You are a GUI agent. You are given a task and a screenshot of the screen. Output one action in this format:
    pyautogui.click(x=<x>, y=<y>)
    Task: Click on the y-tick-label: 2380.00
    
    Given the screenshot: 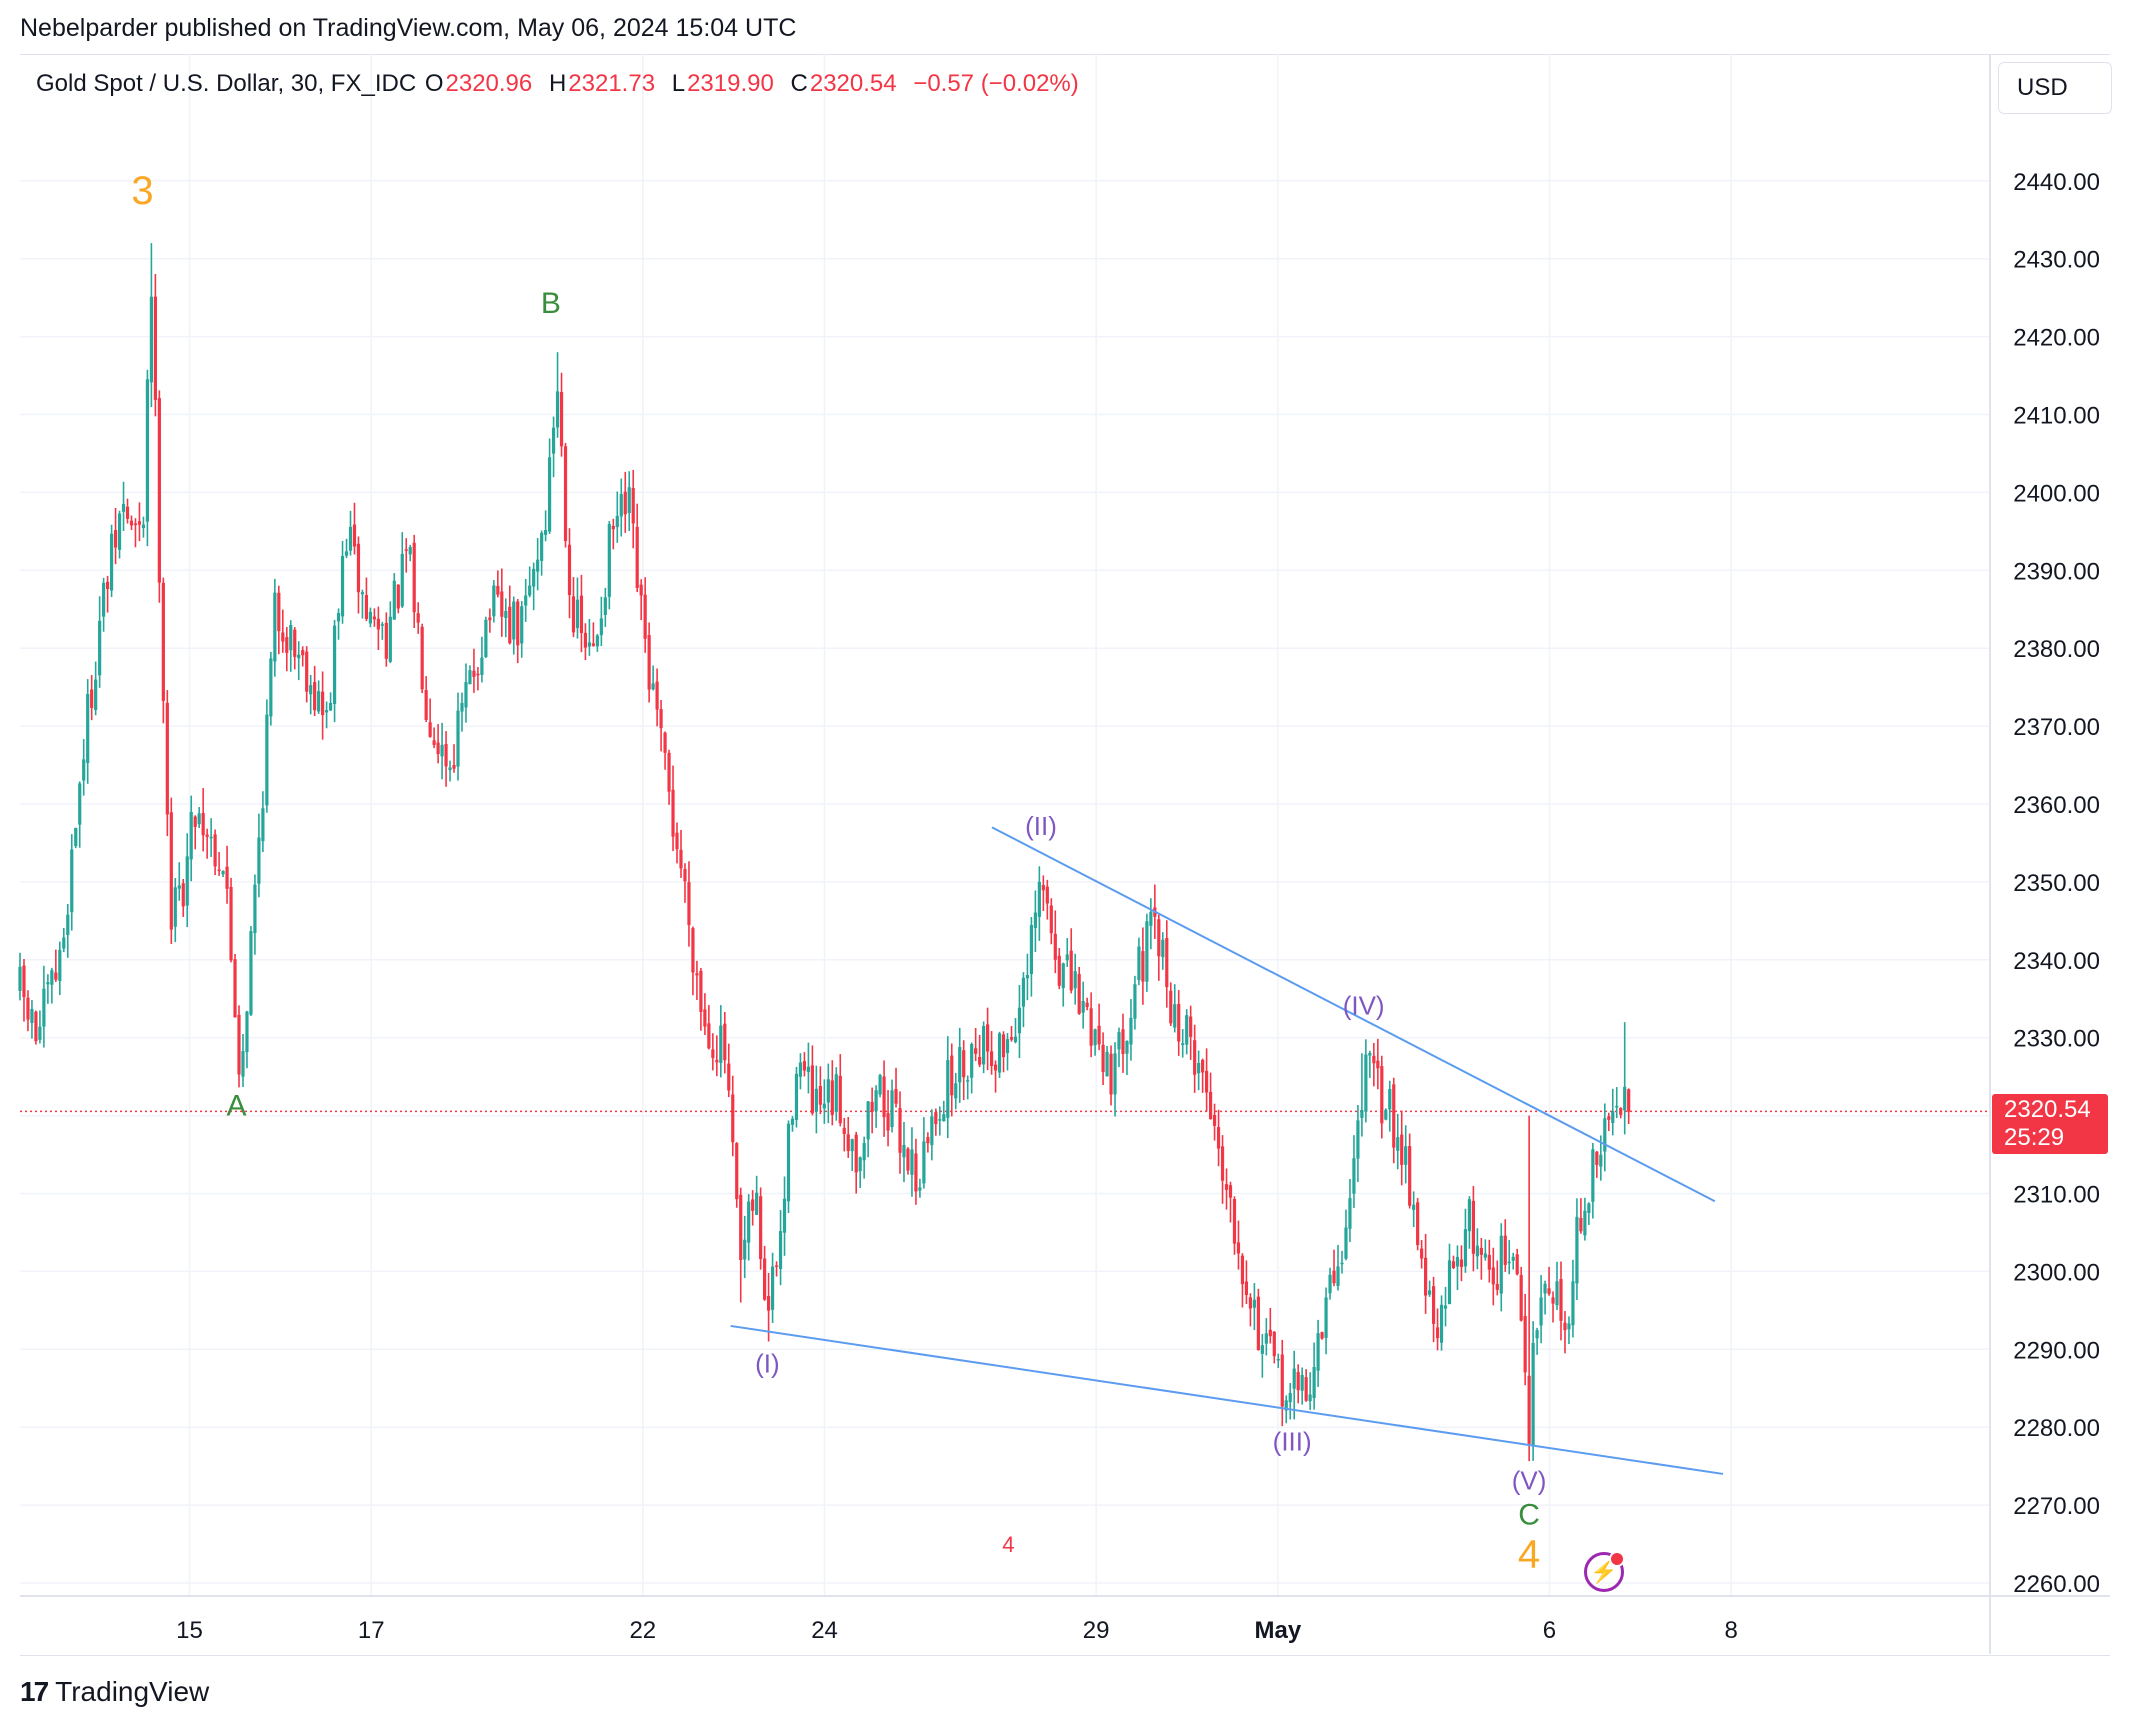 What is the action you would take?
    pyautogui.click(x=2056, y=649)
    